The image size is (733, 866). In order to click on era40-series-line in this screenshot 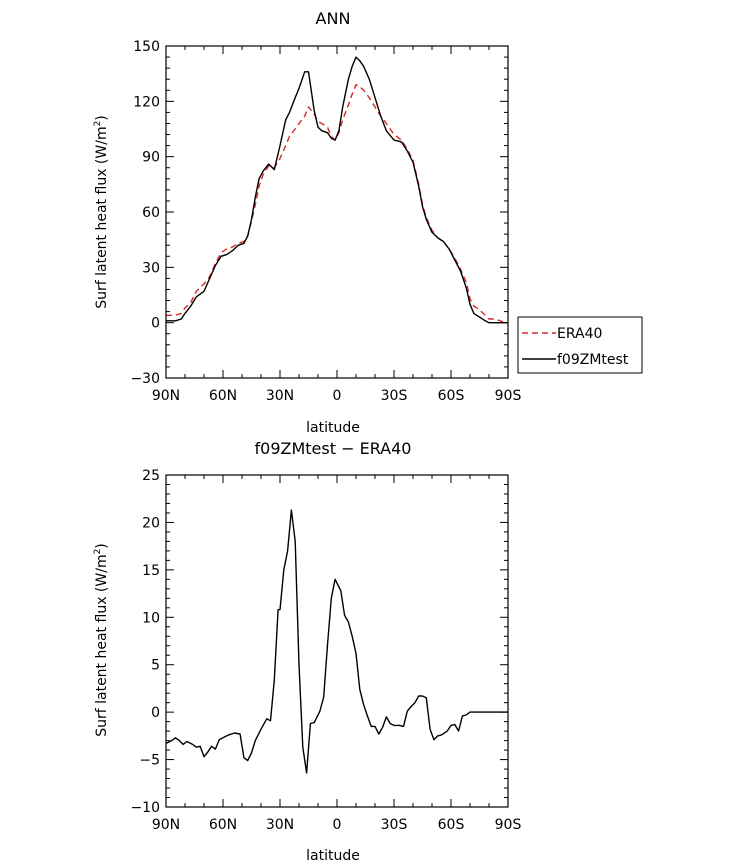, I will do `click(337, 203)`.